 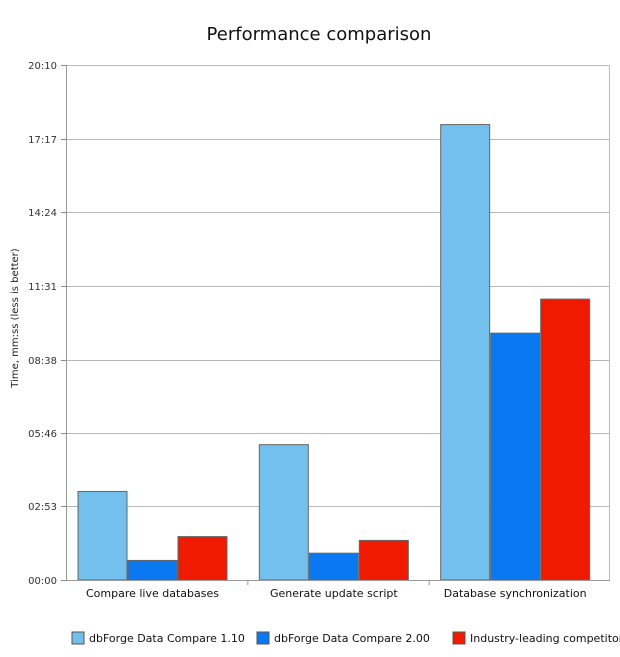 What do you see at coordinates (152, 593) in the screenshot?
I see `x-tick-label: Compare live databases` at bounding box center [152, 593].